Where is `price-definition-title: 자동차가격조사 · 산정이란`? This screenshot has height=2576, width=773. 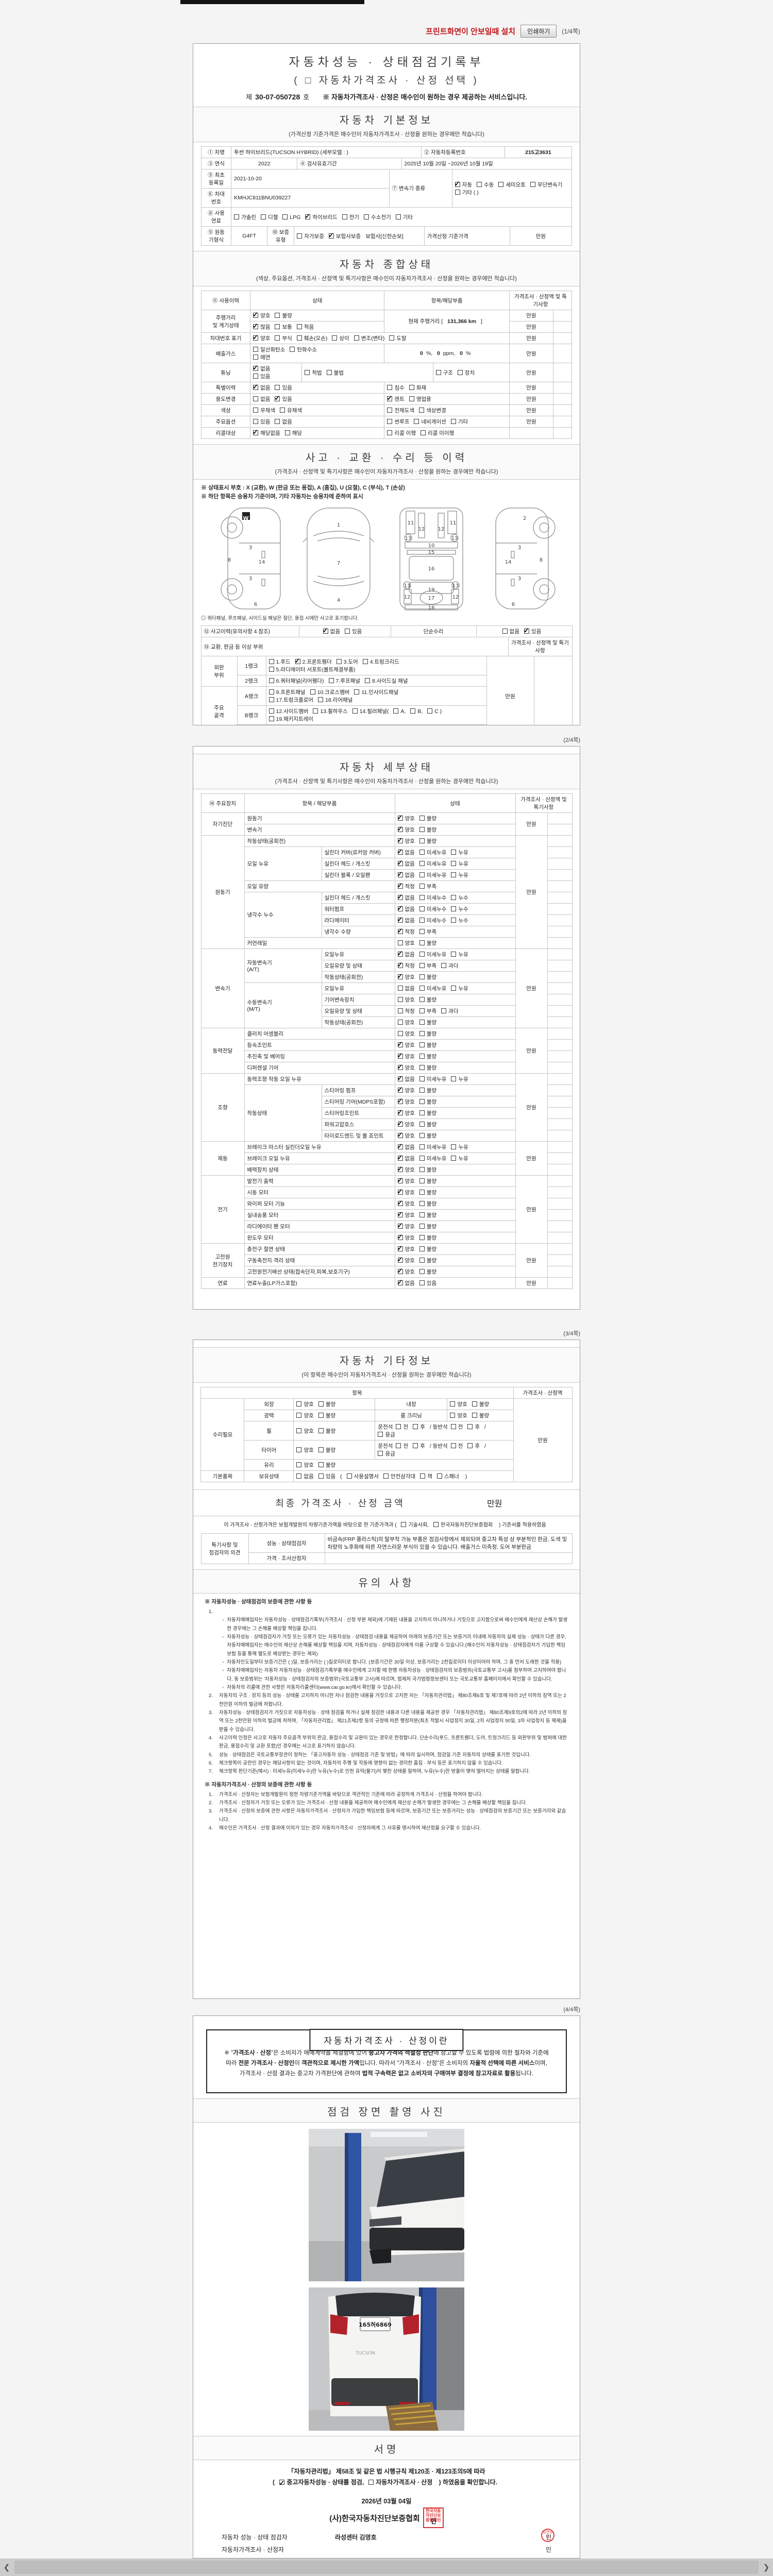
price-definition-title: 자동차가격조사 · 산정이란 is located at coordinates (386, 2040).